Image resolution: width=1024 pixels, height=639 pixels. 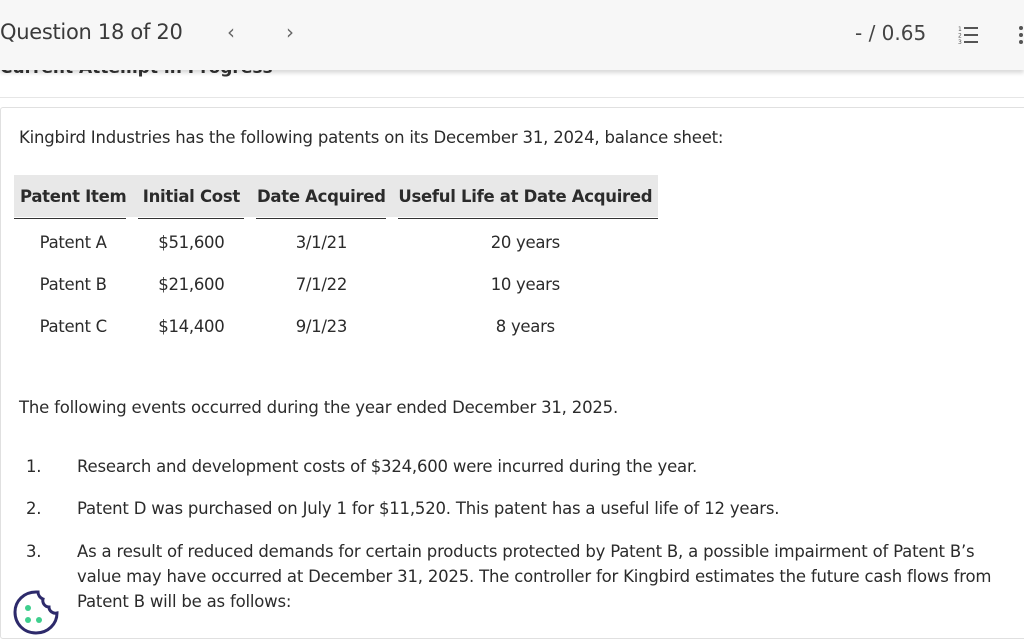 I want to click on previous-question-button: ‹, so click(x=231, y=32).